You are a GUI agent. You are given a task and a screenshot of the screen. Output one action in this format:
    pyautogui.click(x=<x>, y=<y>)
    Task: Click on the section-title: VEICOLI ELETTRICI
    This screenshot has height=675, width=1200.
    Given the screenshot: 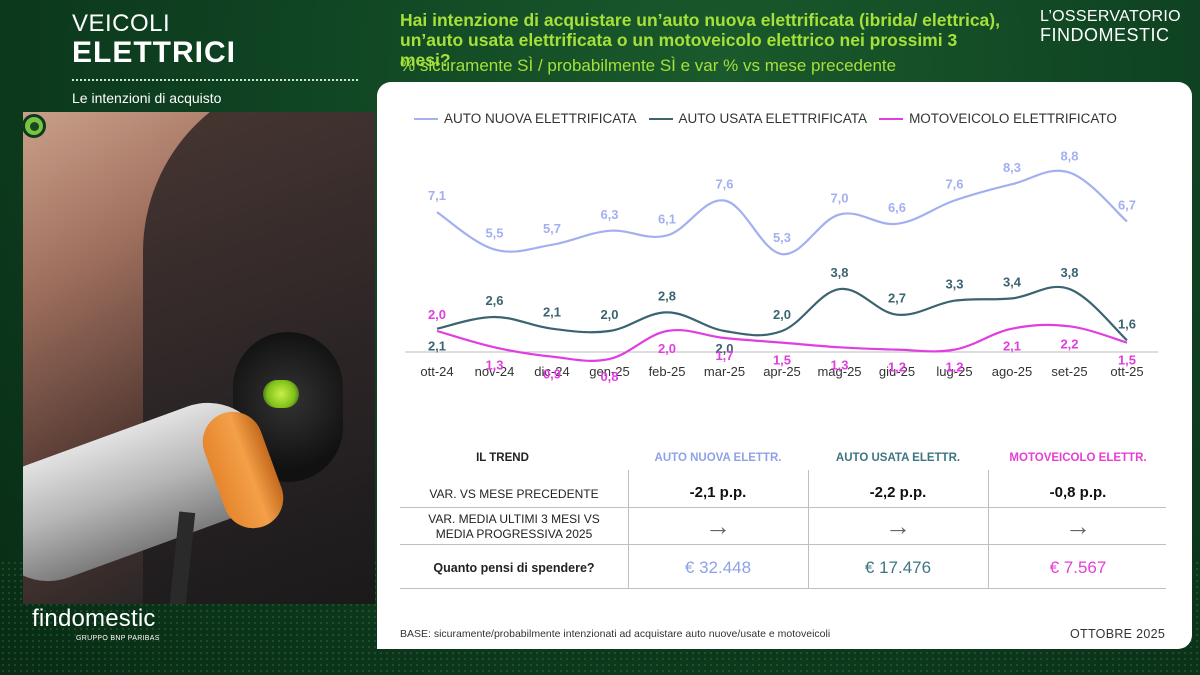 What is the action you would take?
    pyautogui.click(x=154, y=40)
    